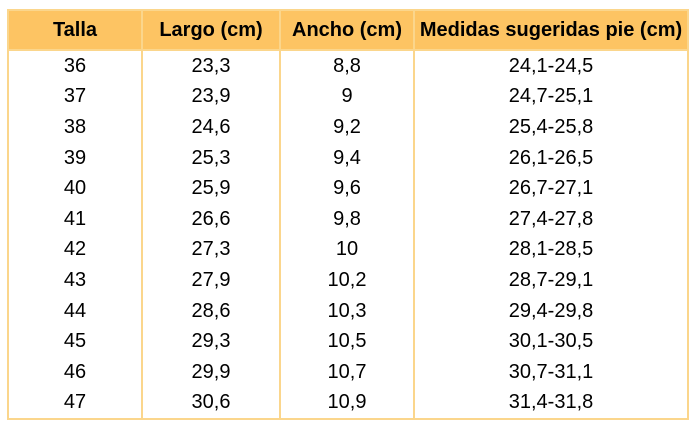  I want to click on cell-largo: 28,6, so click(211, 311).